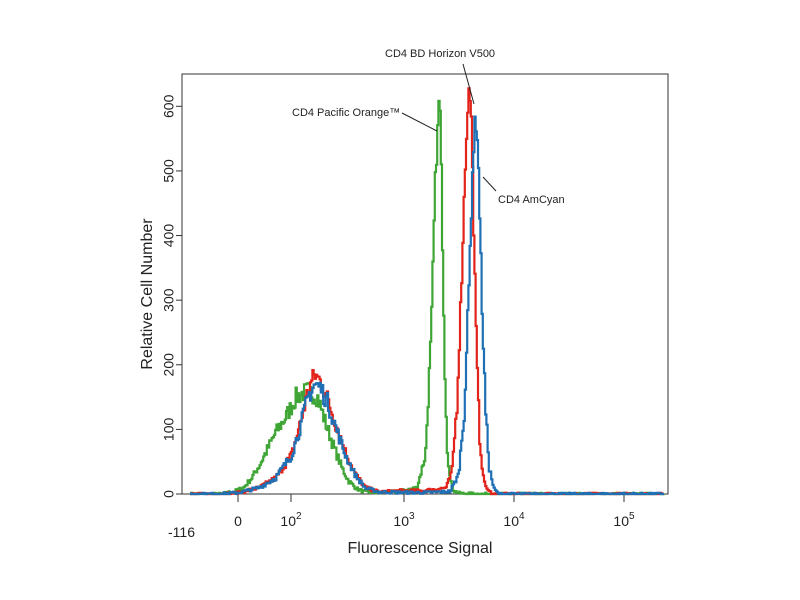 The width and height of the screenshot is (800, 600). I want to click on y-tick-label: 600, so click(169, 106).